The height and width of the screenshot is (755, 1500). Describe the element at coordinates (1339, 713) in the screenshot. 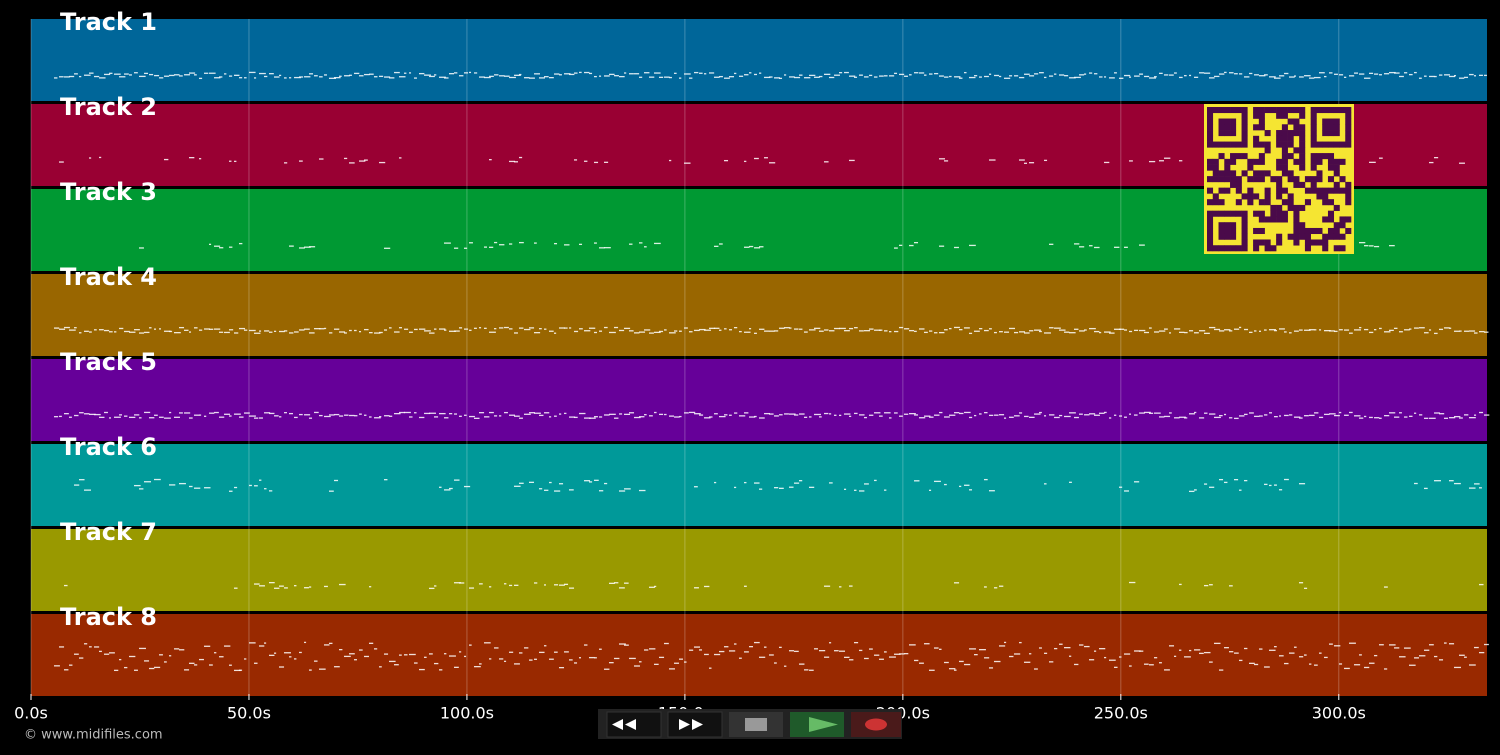

I see `x-tick-label: 300.0s` at that location.